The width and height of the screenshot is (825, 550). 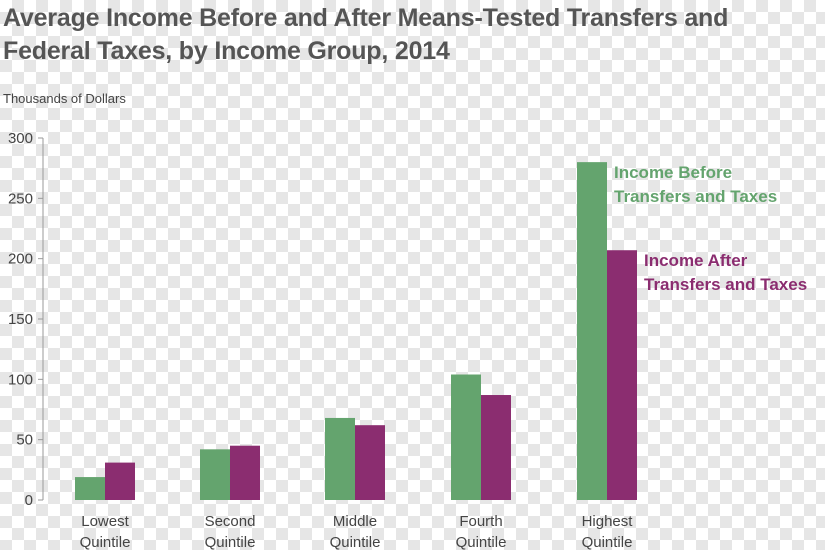 I want to click on y-axis-label: Thousands of Dollars, so click(x=64, y=98).